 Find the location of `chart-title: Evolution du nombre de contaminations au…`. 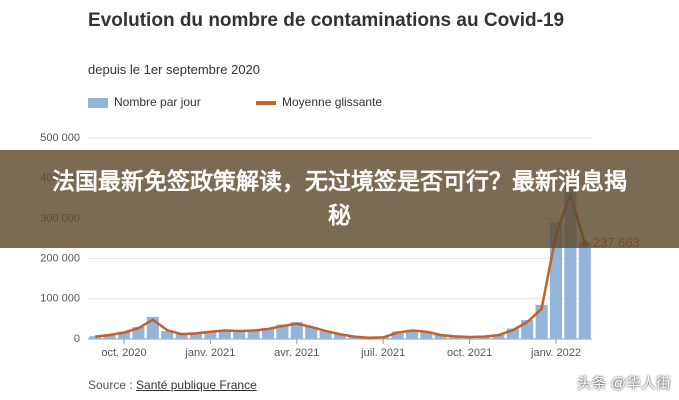

chart-title: Evolution du nombre de contaminations au… is located at coordinates (326, 20).